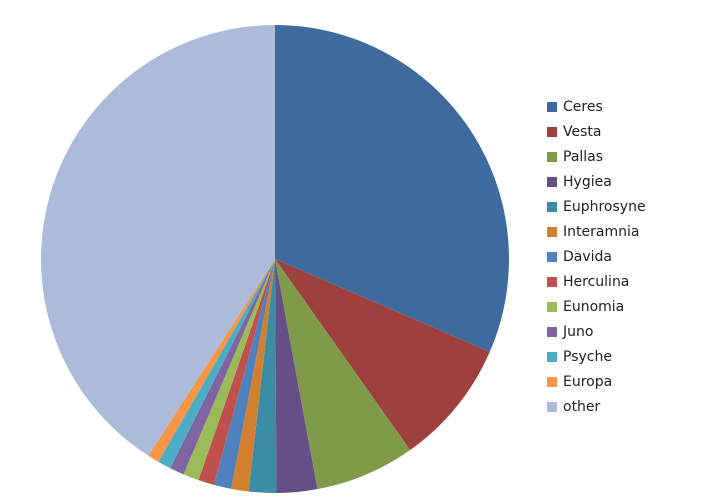  I want to click on legend-label: Eunomia, so click(593, 307).